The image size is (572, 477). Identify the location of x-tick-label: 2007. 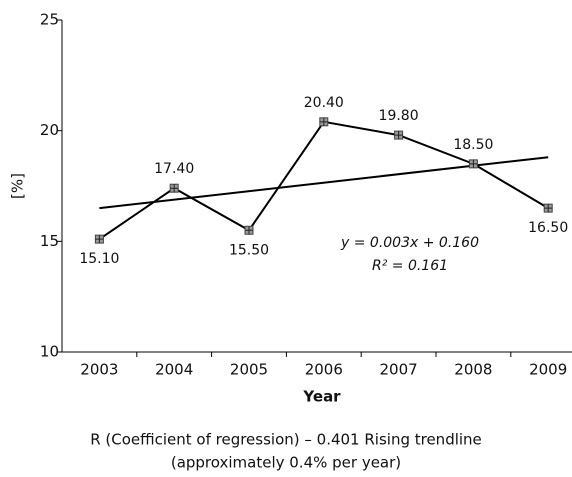
(399, 370).